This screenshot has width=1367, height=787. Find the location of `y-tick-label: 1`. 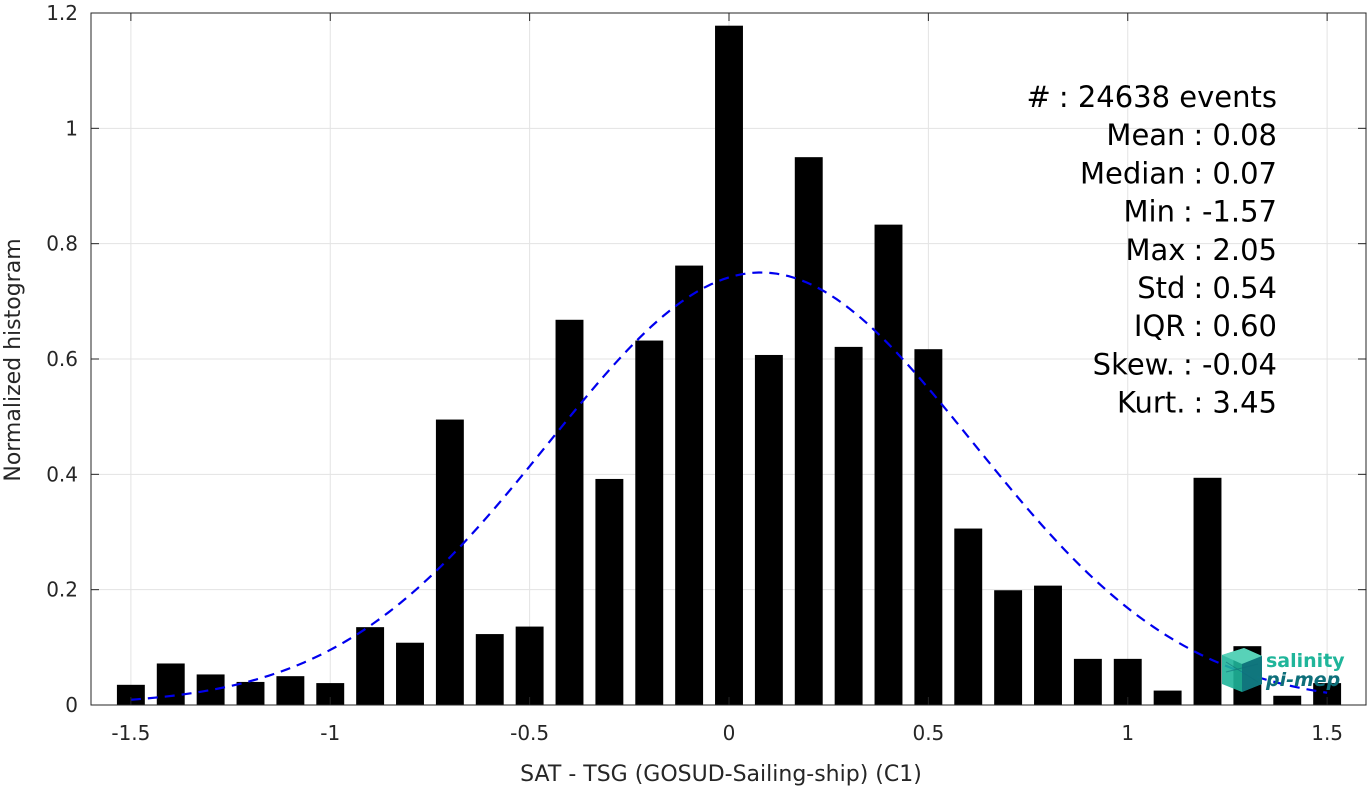

y-tick-label: 1 is located at coordinates (71, 128).